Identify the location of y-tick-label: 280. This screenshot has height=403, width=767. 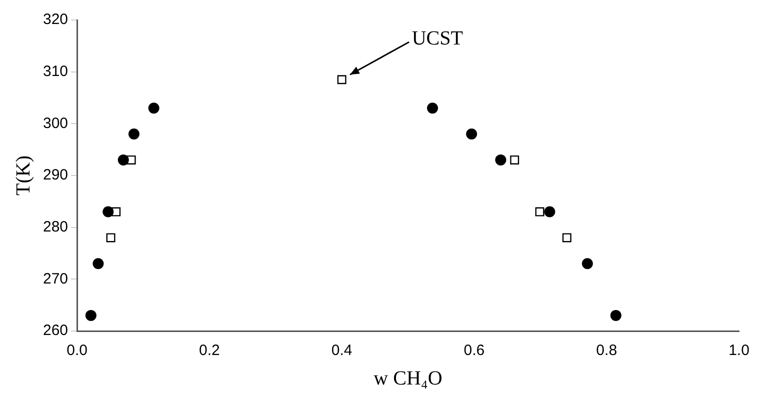
(55, 227).